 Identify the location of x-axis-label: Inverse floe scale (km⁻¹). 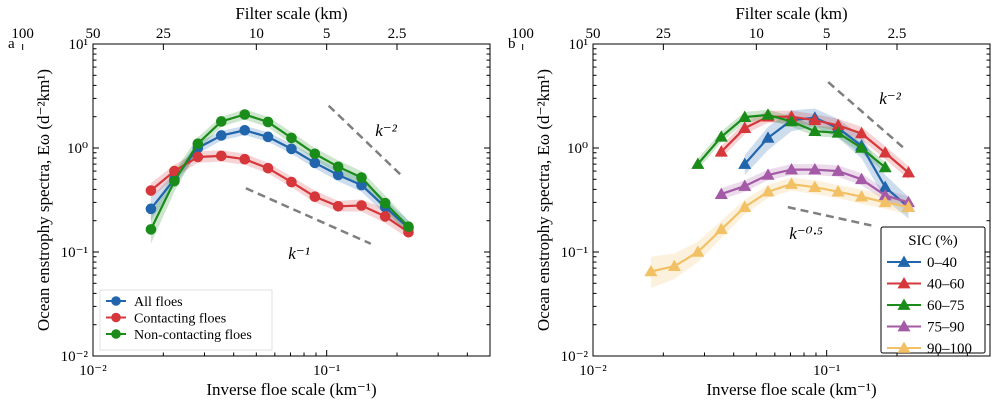
(291, 389).